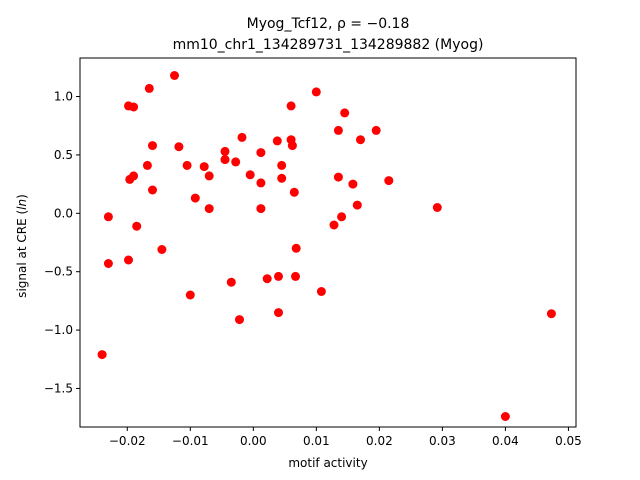 The height and width of the screenshot is (480, 640). Describe the element at coordinates (328, 45) in the screenshot. I see `chart-title-line2: mm10_chr1_134289731_134289882 (Myog)` at that location.